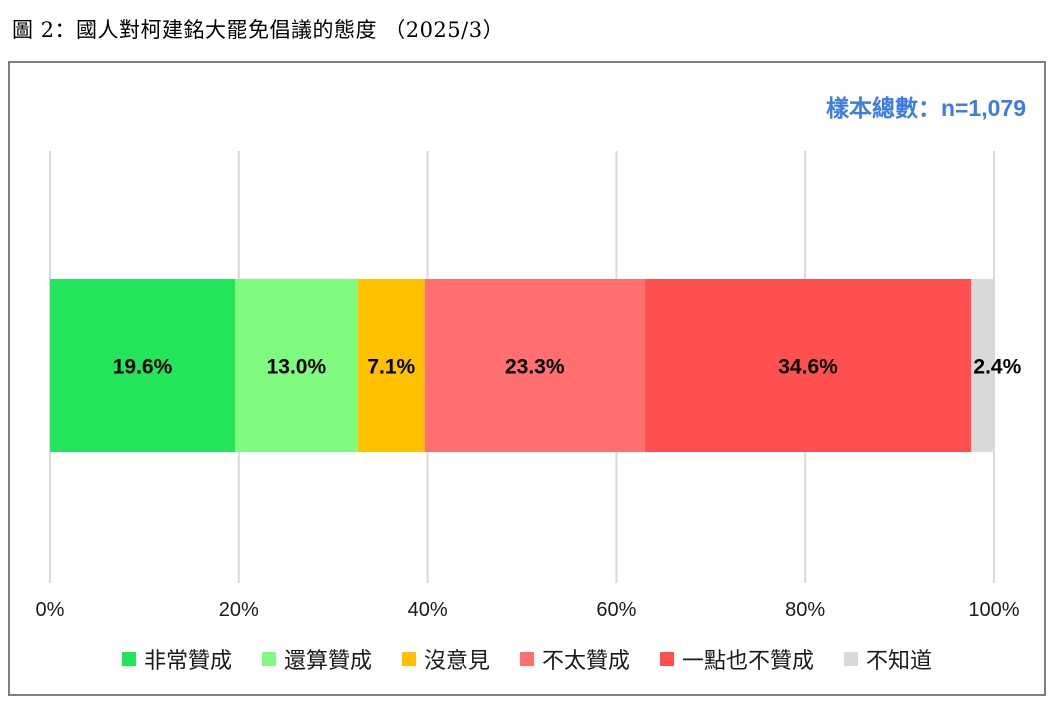 The image size is (1060, 710). What do you see at coordinates (997, 367) in the screenshot?
I see `data-label: 2.4%` at bounding box center [997, 367].